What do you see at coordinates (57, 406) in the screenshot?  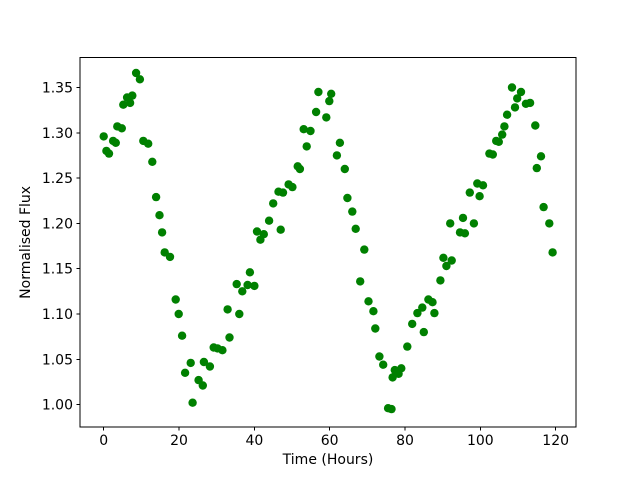 I see `y-tick-label: 1.00` at bounding box center [57, 406].